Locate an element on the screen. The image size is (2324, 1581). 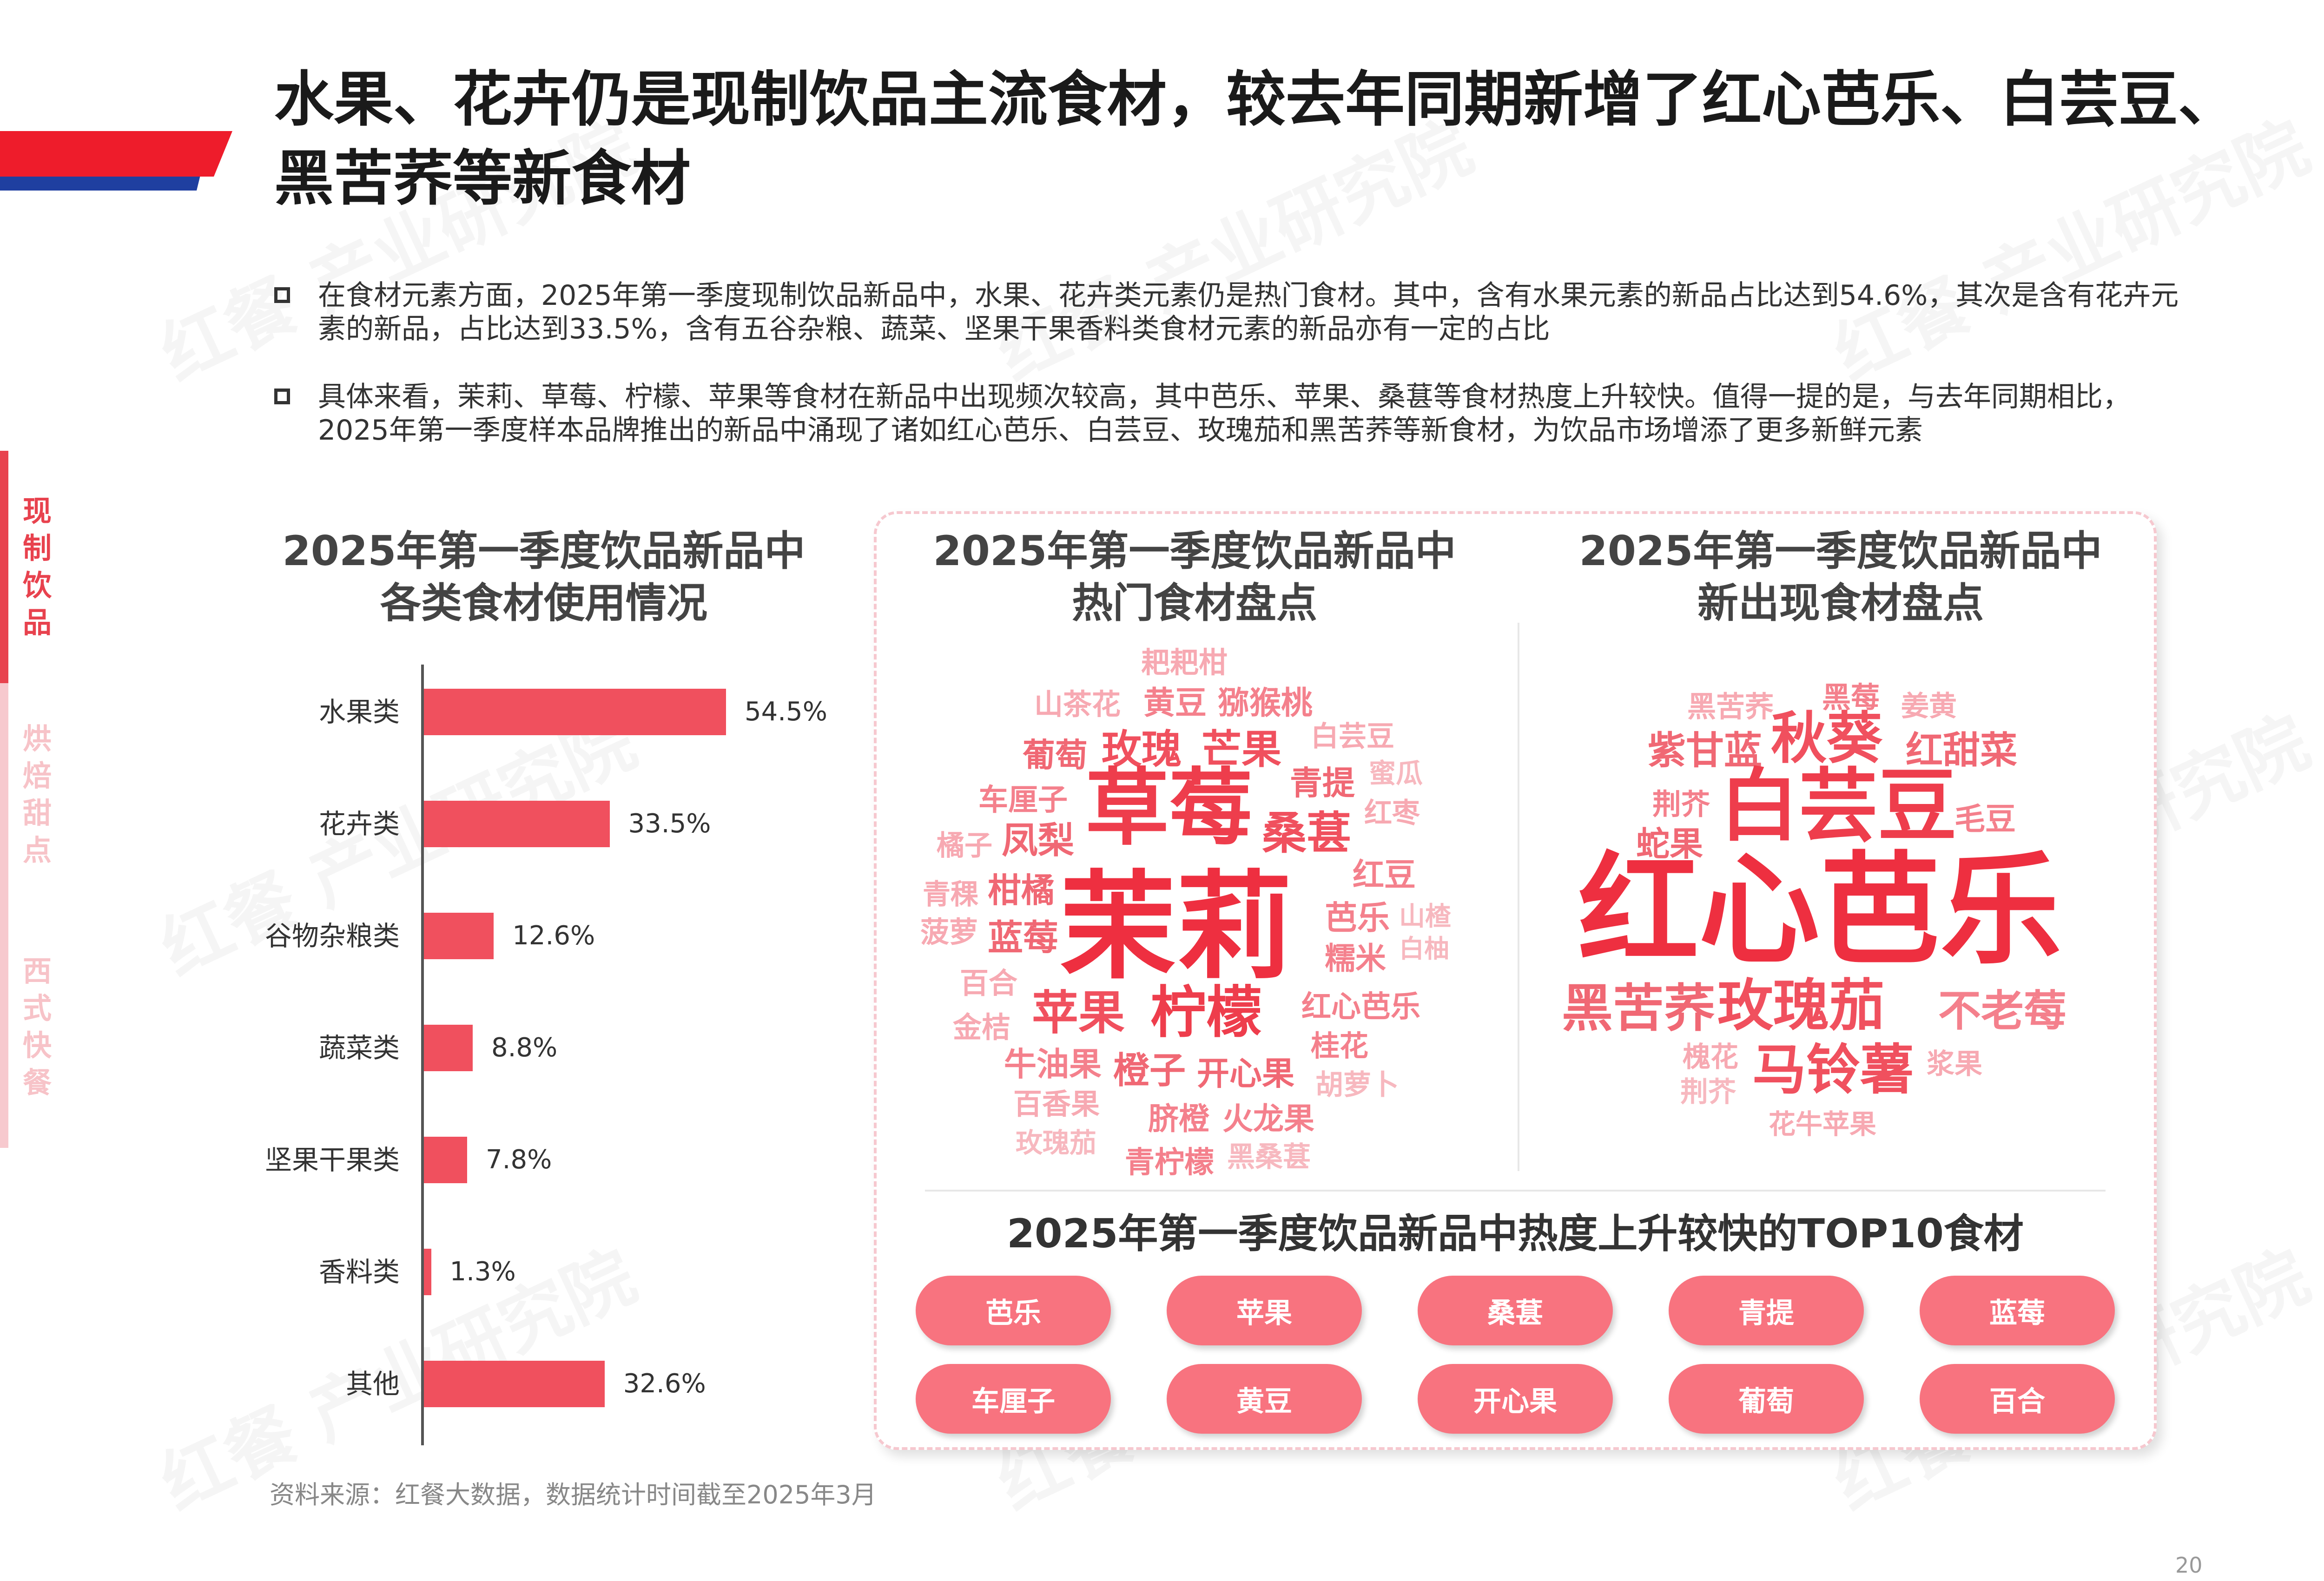
header-band-red is located at coordinates (116, 154).